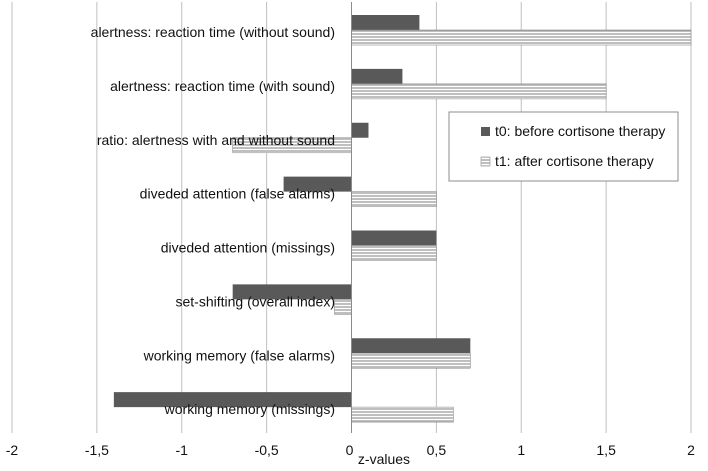 Image resolution: width=708 pixels, height=471 pixels. What do you see at coordinates (267, 450) in the screenshot?
I see `x-tick-label: -0,5` at bounding box center [267, 450].